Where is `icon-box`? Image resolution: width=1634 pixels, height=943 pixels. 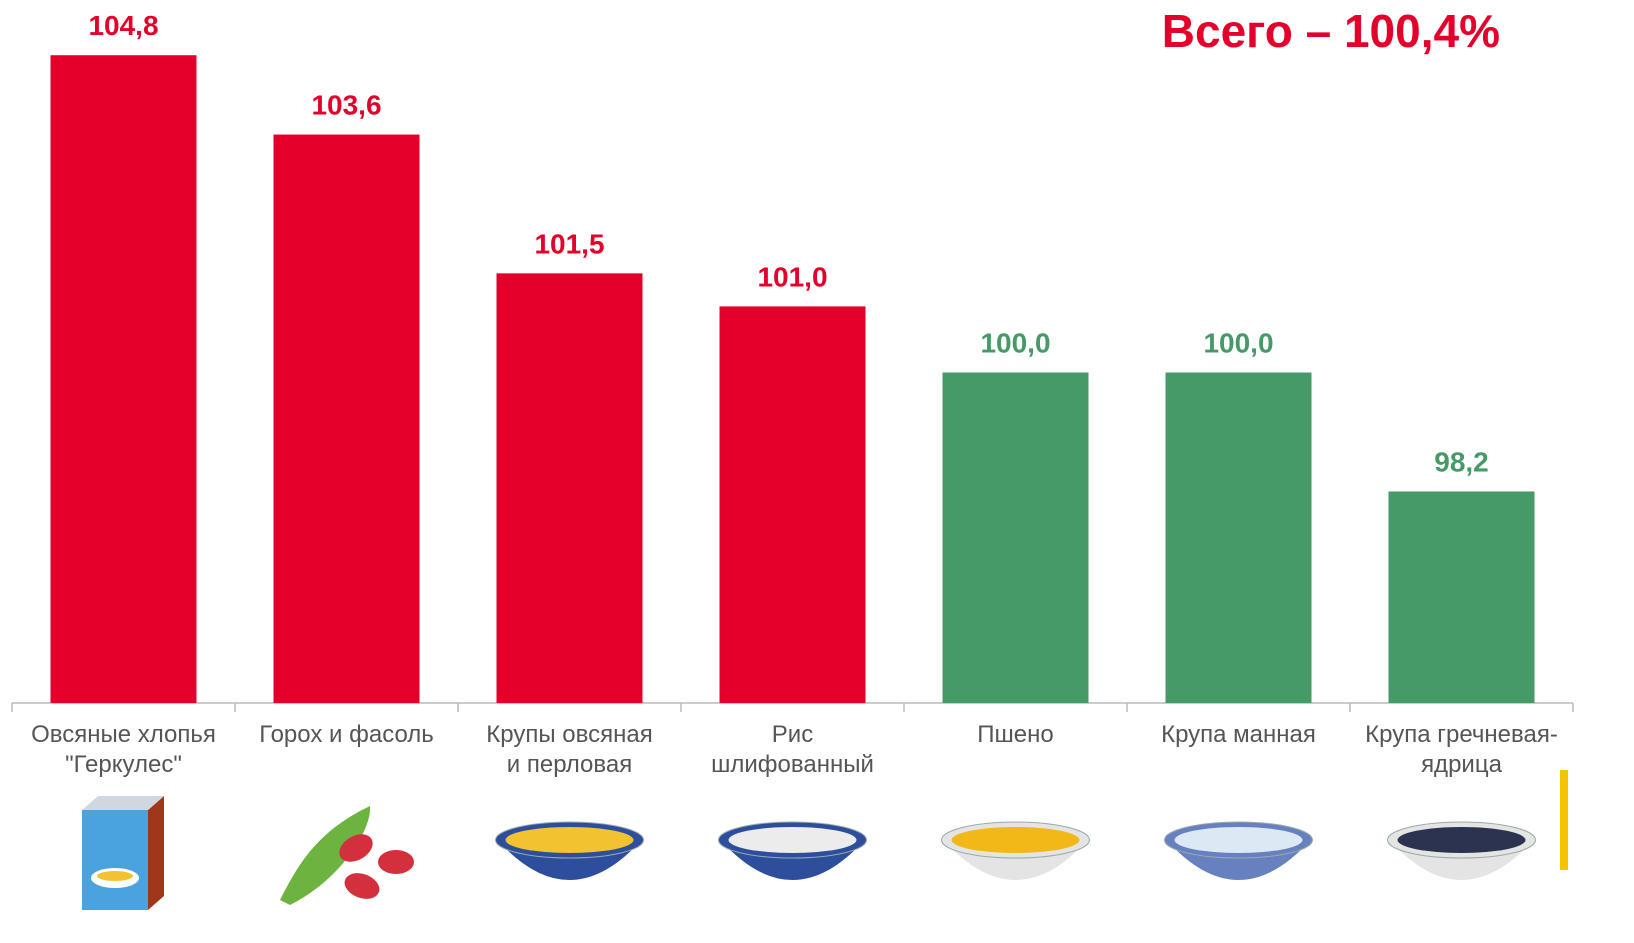
icon-box is located at coordinates (115, 860).